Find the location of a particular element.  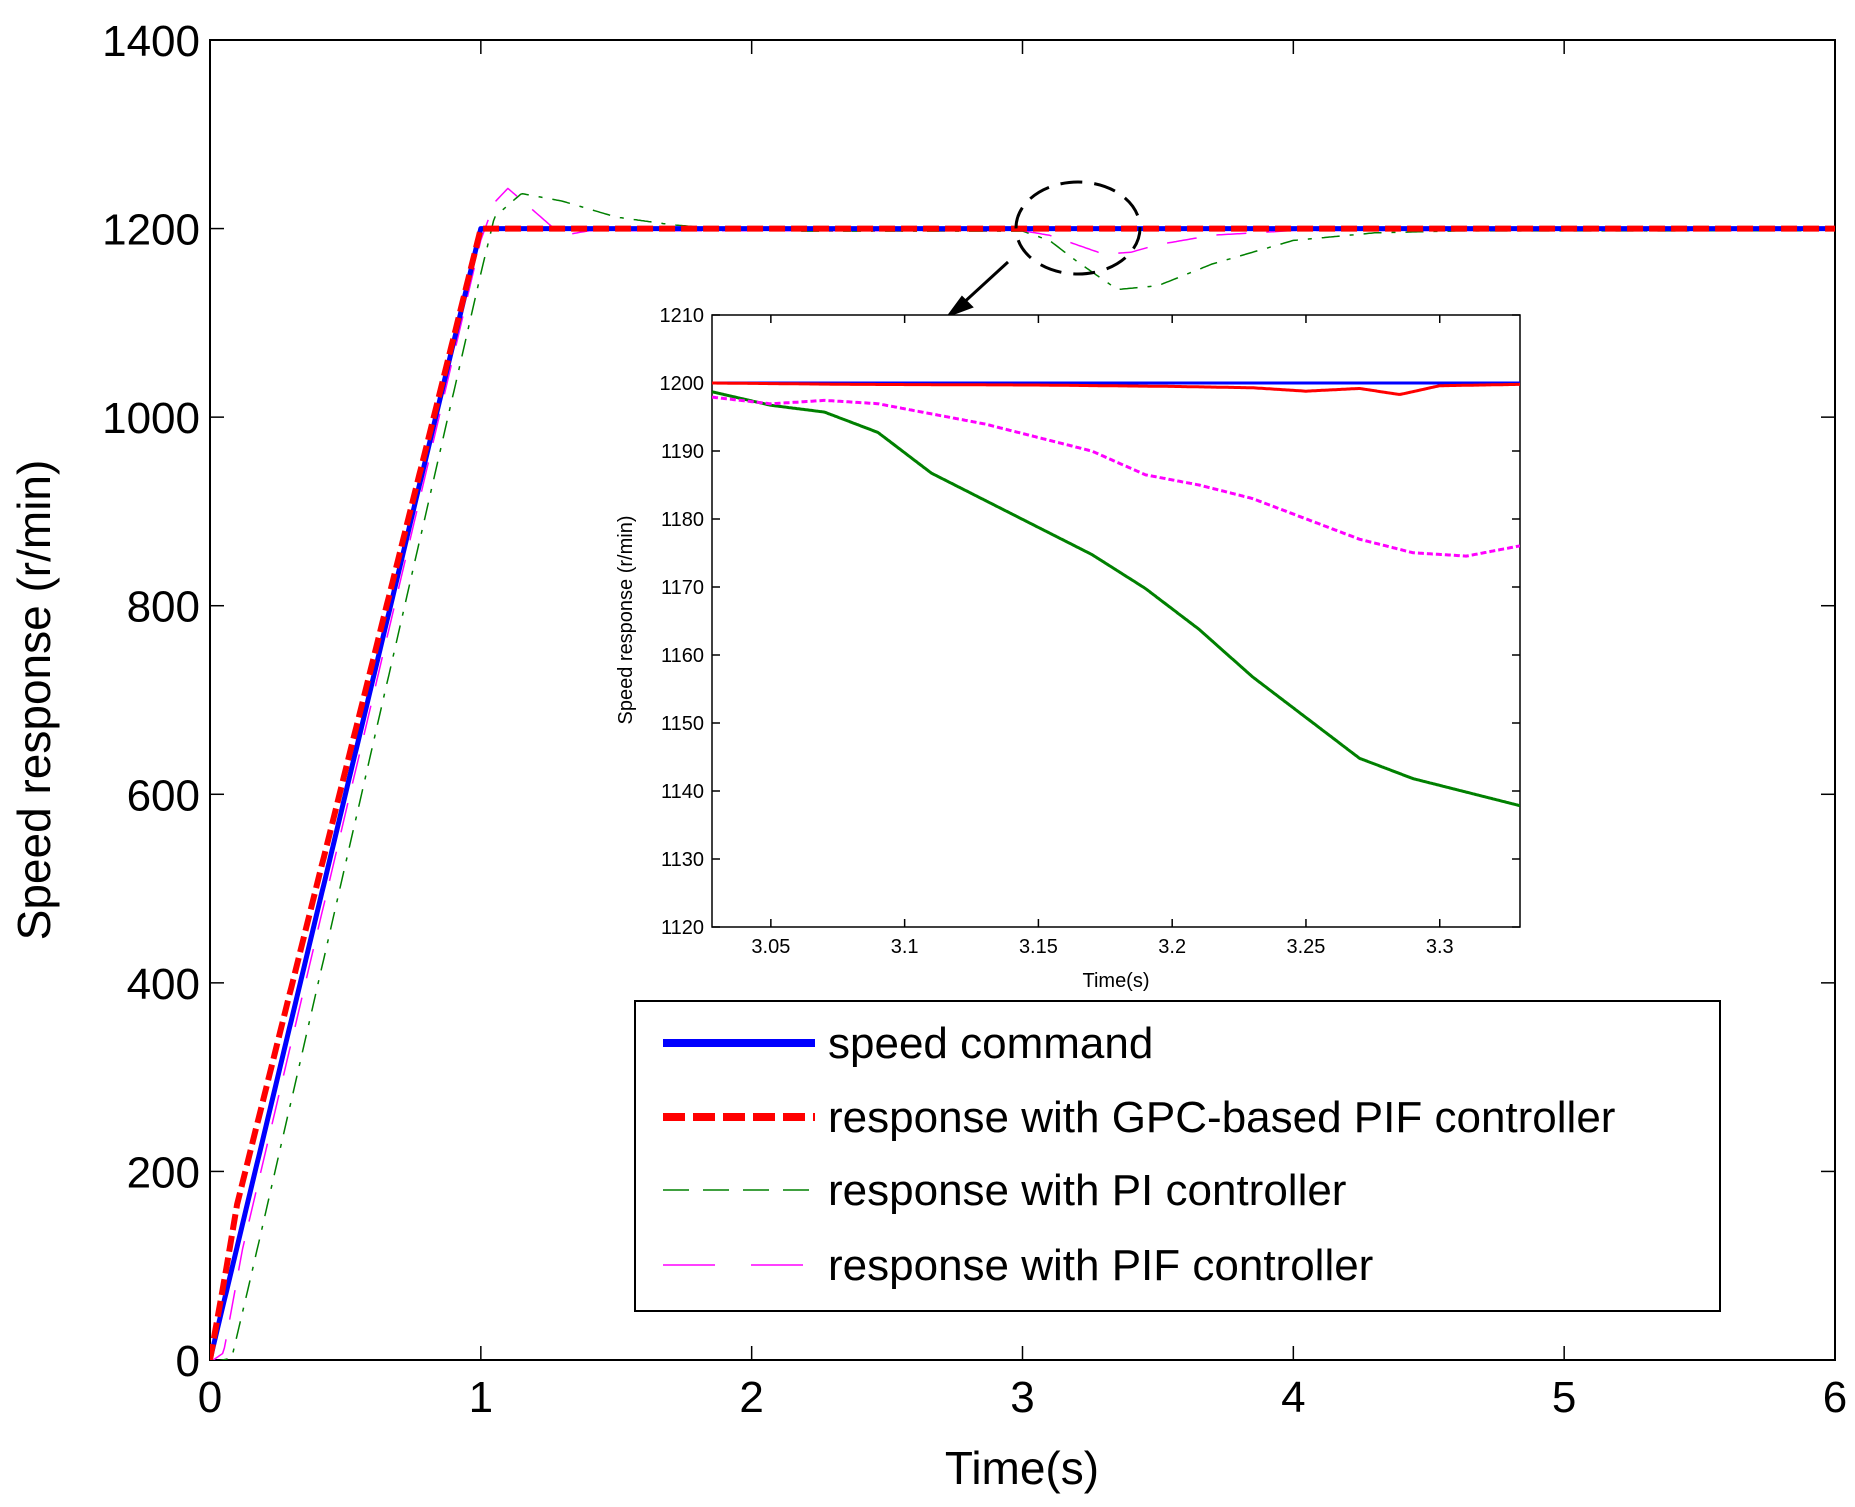

inset-x-tick-label: 3.25 is located at coordinates (1305, 947).